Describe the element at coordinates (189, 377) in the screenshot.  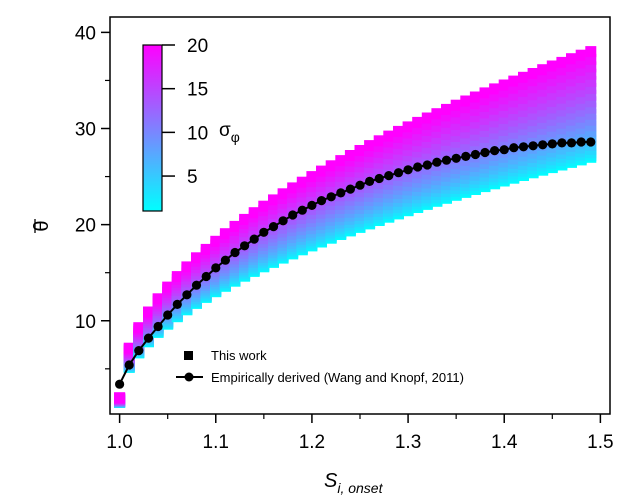
I see `legend-marker-empirical` at that location.